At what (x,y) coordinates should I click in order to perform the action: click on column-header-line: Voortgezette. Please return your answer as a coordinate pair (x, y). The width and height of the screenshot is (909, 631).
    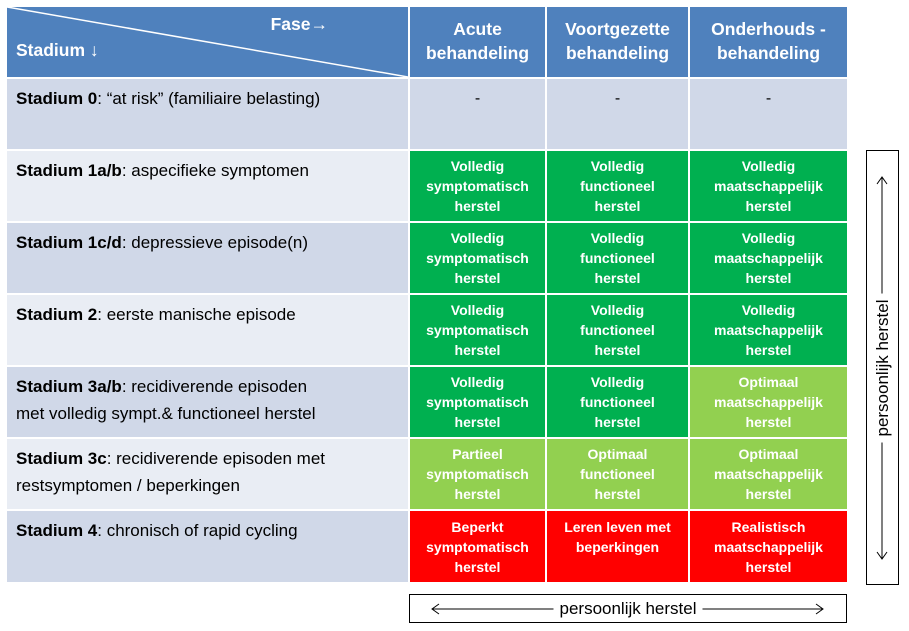
    Looking at the image, I should click on (617, 29).